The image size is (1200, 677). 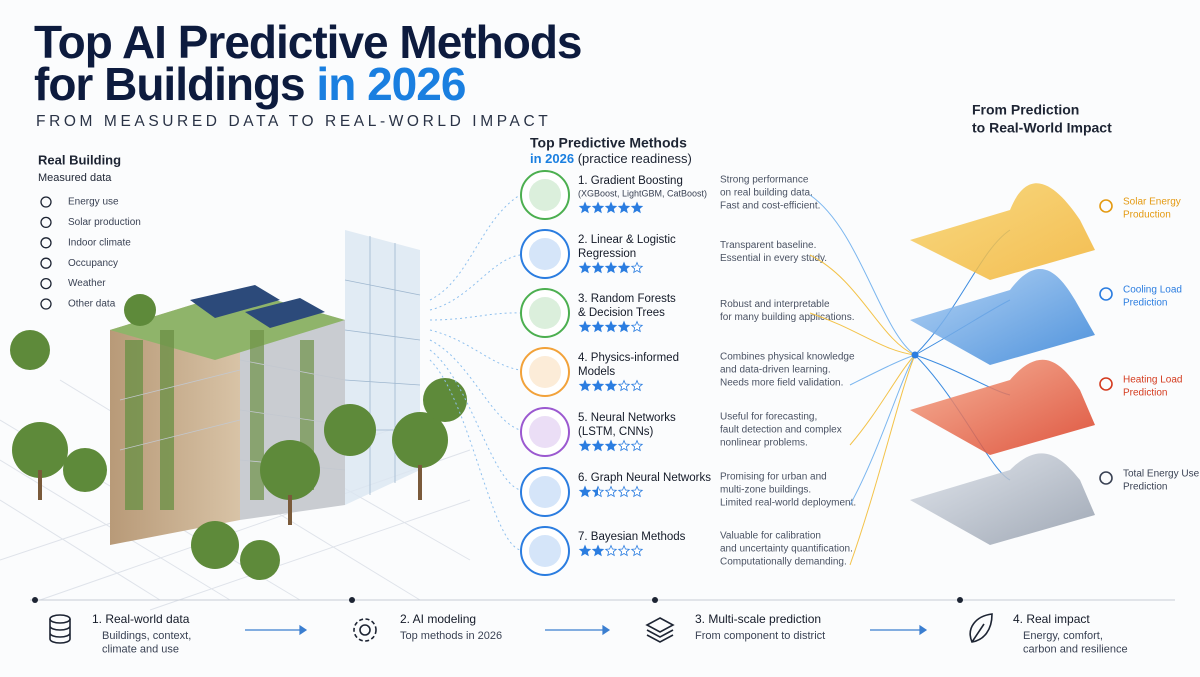 What do you see at coordinates (627, 418) in the screenshot?
I see `method-name: 5. Neural Networks` at bounding box center [627, 418].